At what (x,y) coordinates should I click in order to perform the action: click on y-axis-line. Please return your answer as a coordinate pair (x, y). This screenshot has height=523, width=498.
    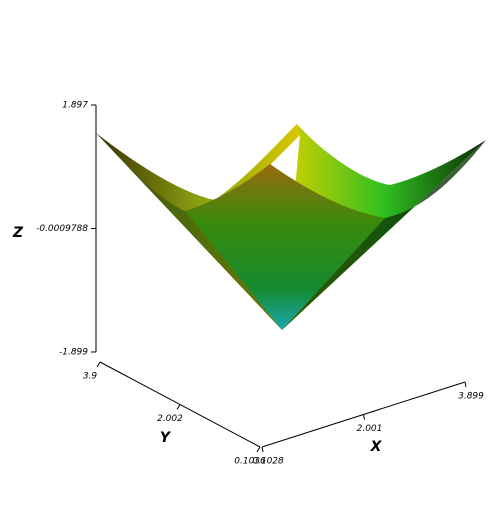
    Looking at the image, I should click on (180, 404).